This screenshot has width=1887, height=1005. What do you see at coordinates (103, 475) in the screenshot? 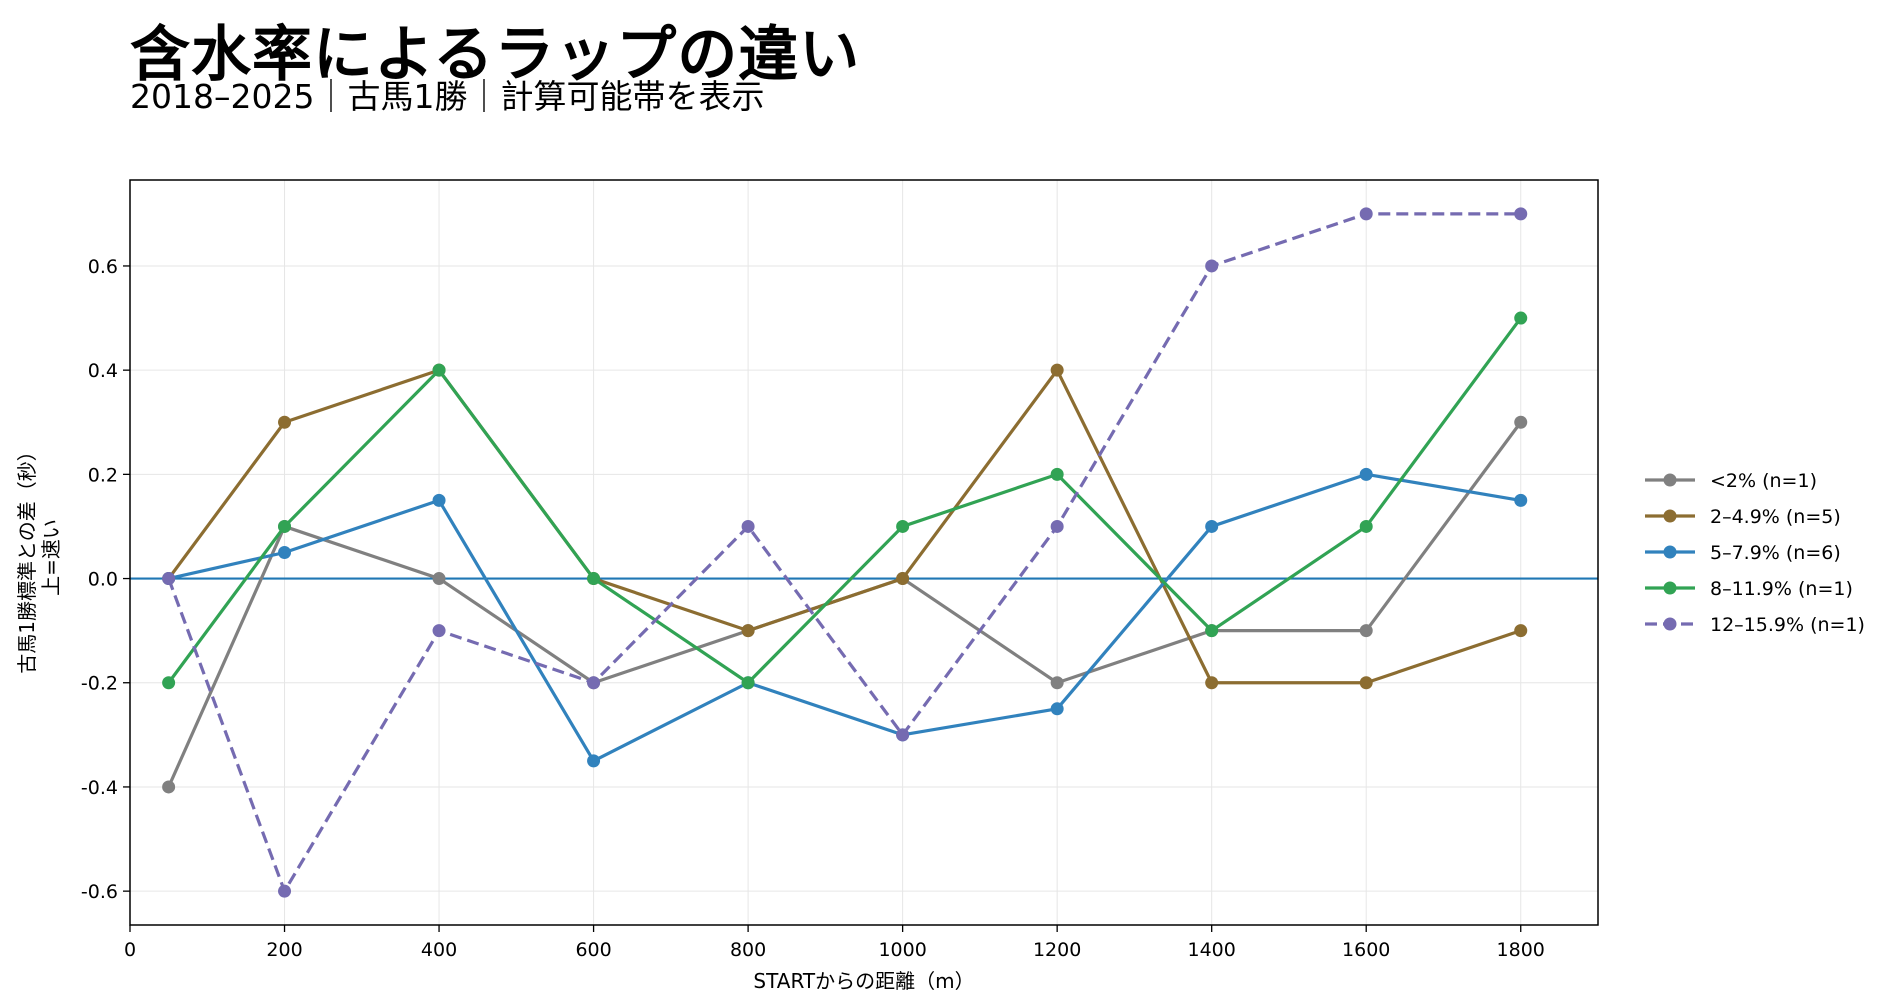
I see `y-tick-label: 0.2` at bounding box center [103, 475].